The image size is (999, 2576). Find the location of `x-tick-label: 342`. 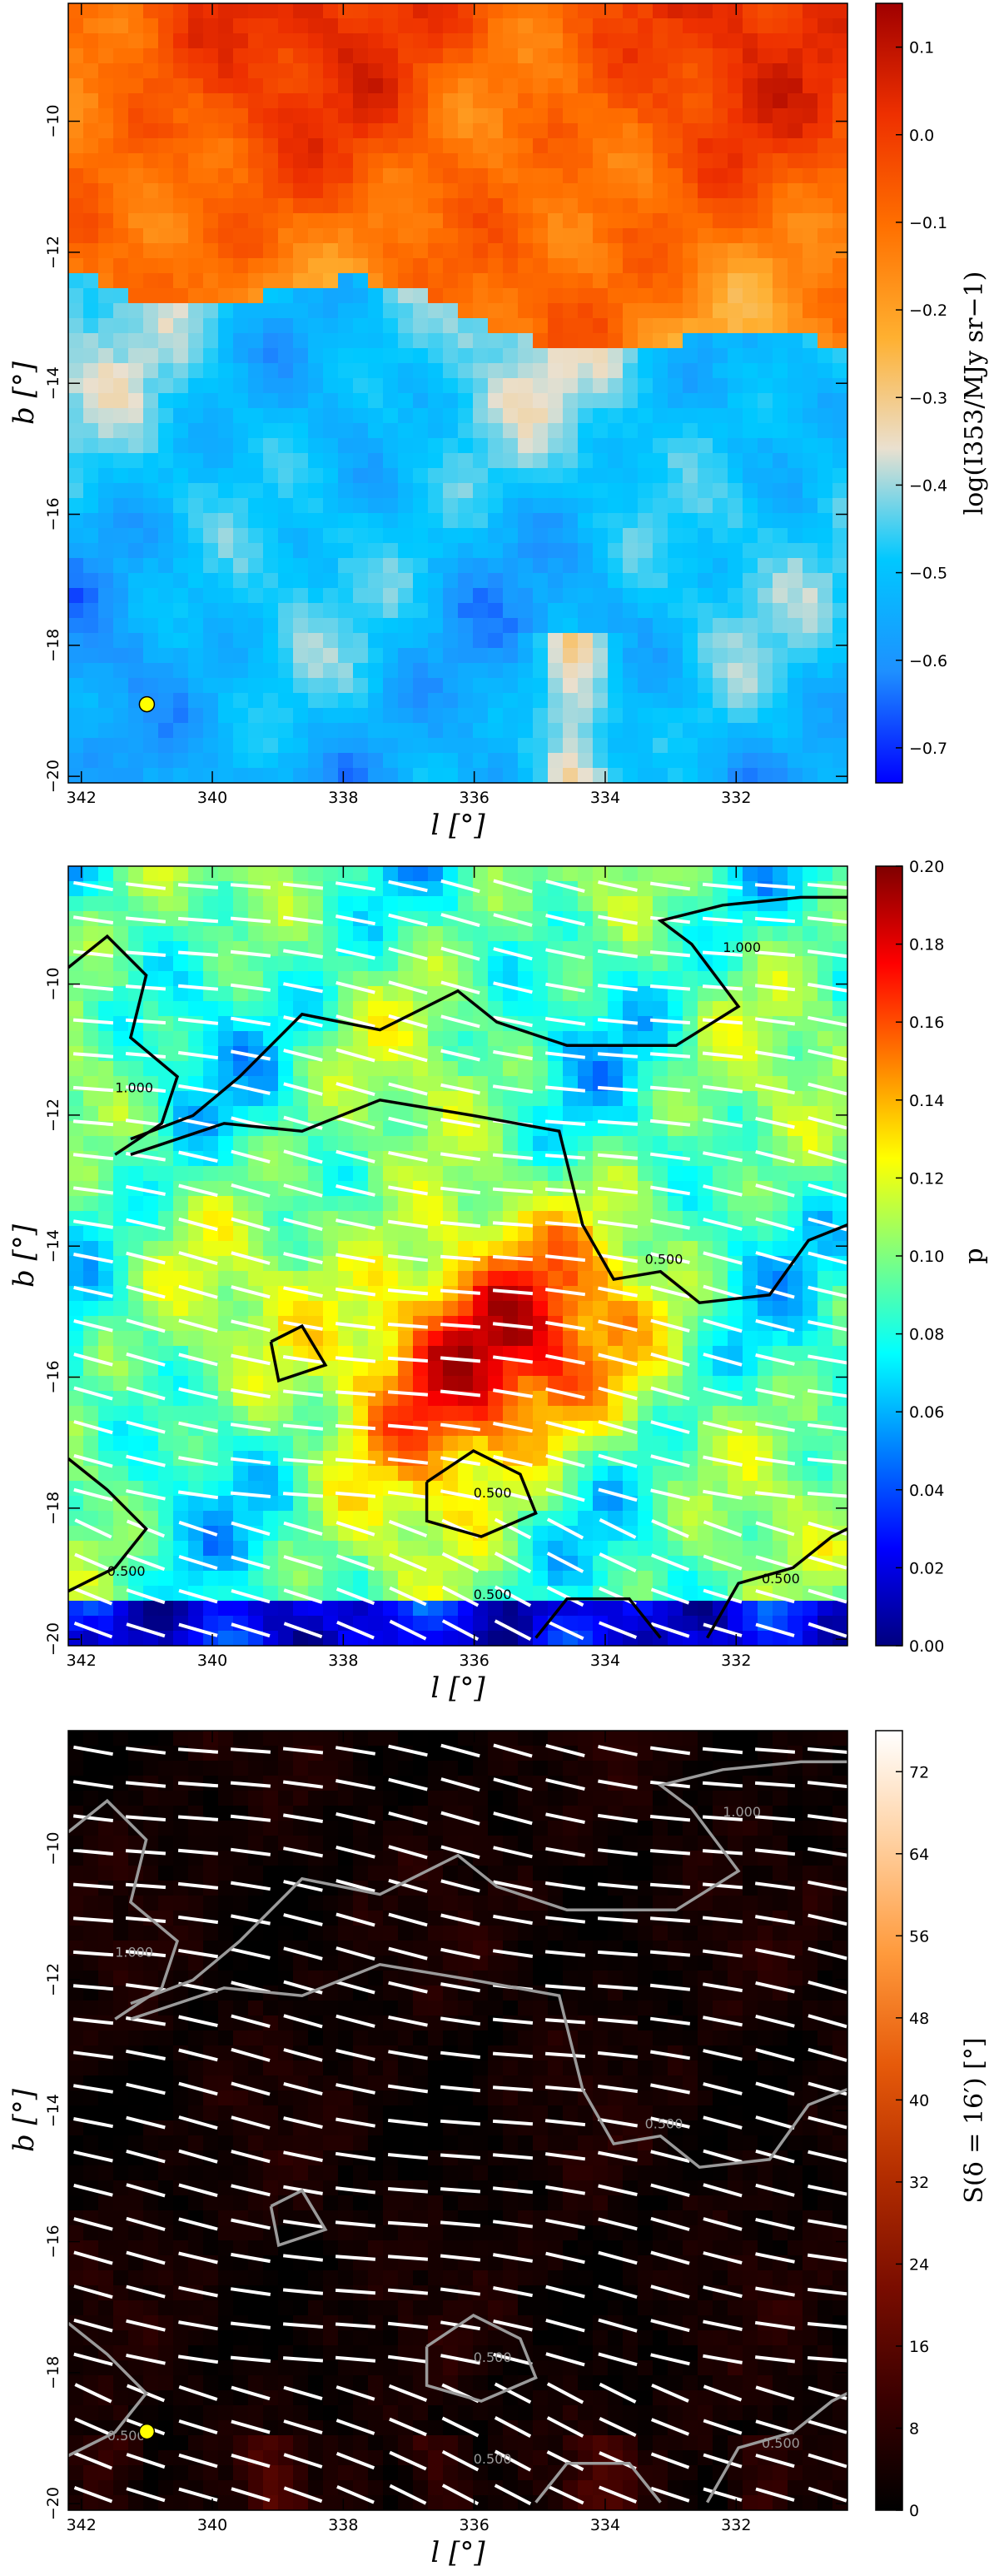

x-tick-label: 342 is located at coordinates (82, 798).